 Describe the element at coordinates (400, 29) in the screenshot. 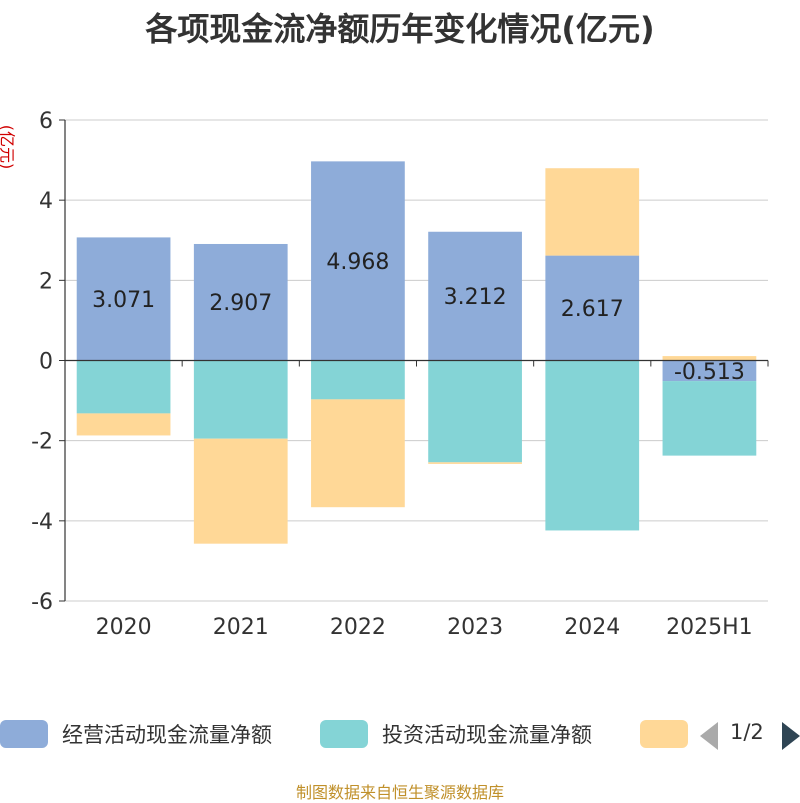

I see `chart-title: 各项现金流净额历年变化情况(亿元)` at that location.